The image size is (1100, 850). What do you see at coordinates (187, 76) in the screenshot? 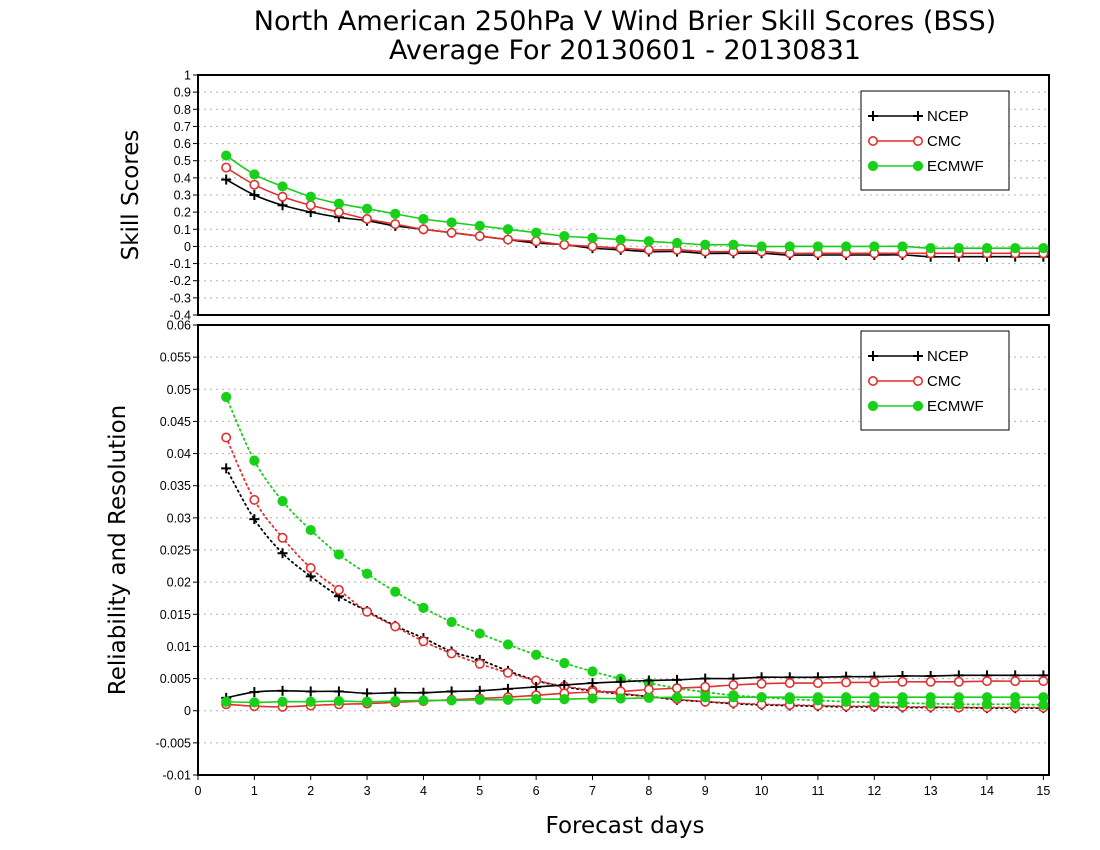
I see `top-y-tick-label: 1` at bounding box center [187, 76].